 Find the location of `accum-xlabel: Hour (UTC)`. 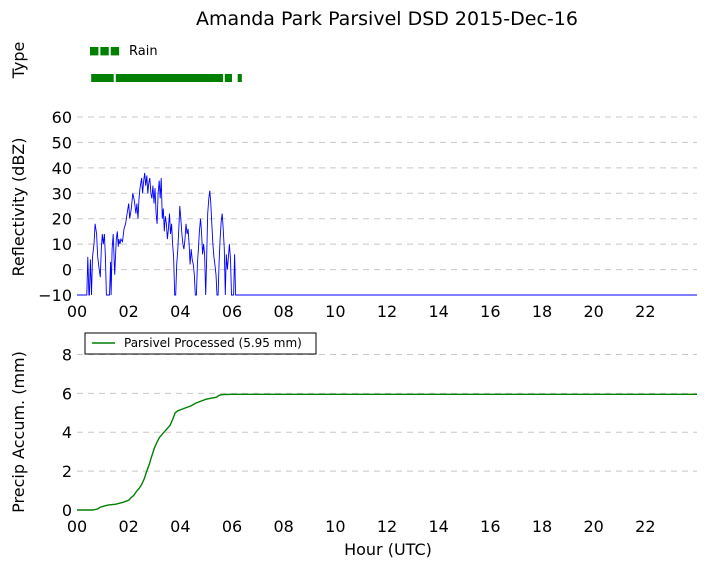

accum-xlabel: Hour (UTC) is located at coordinates (388, 549).